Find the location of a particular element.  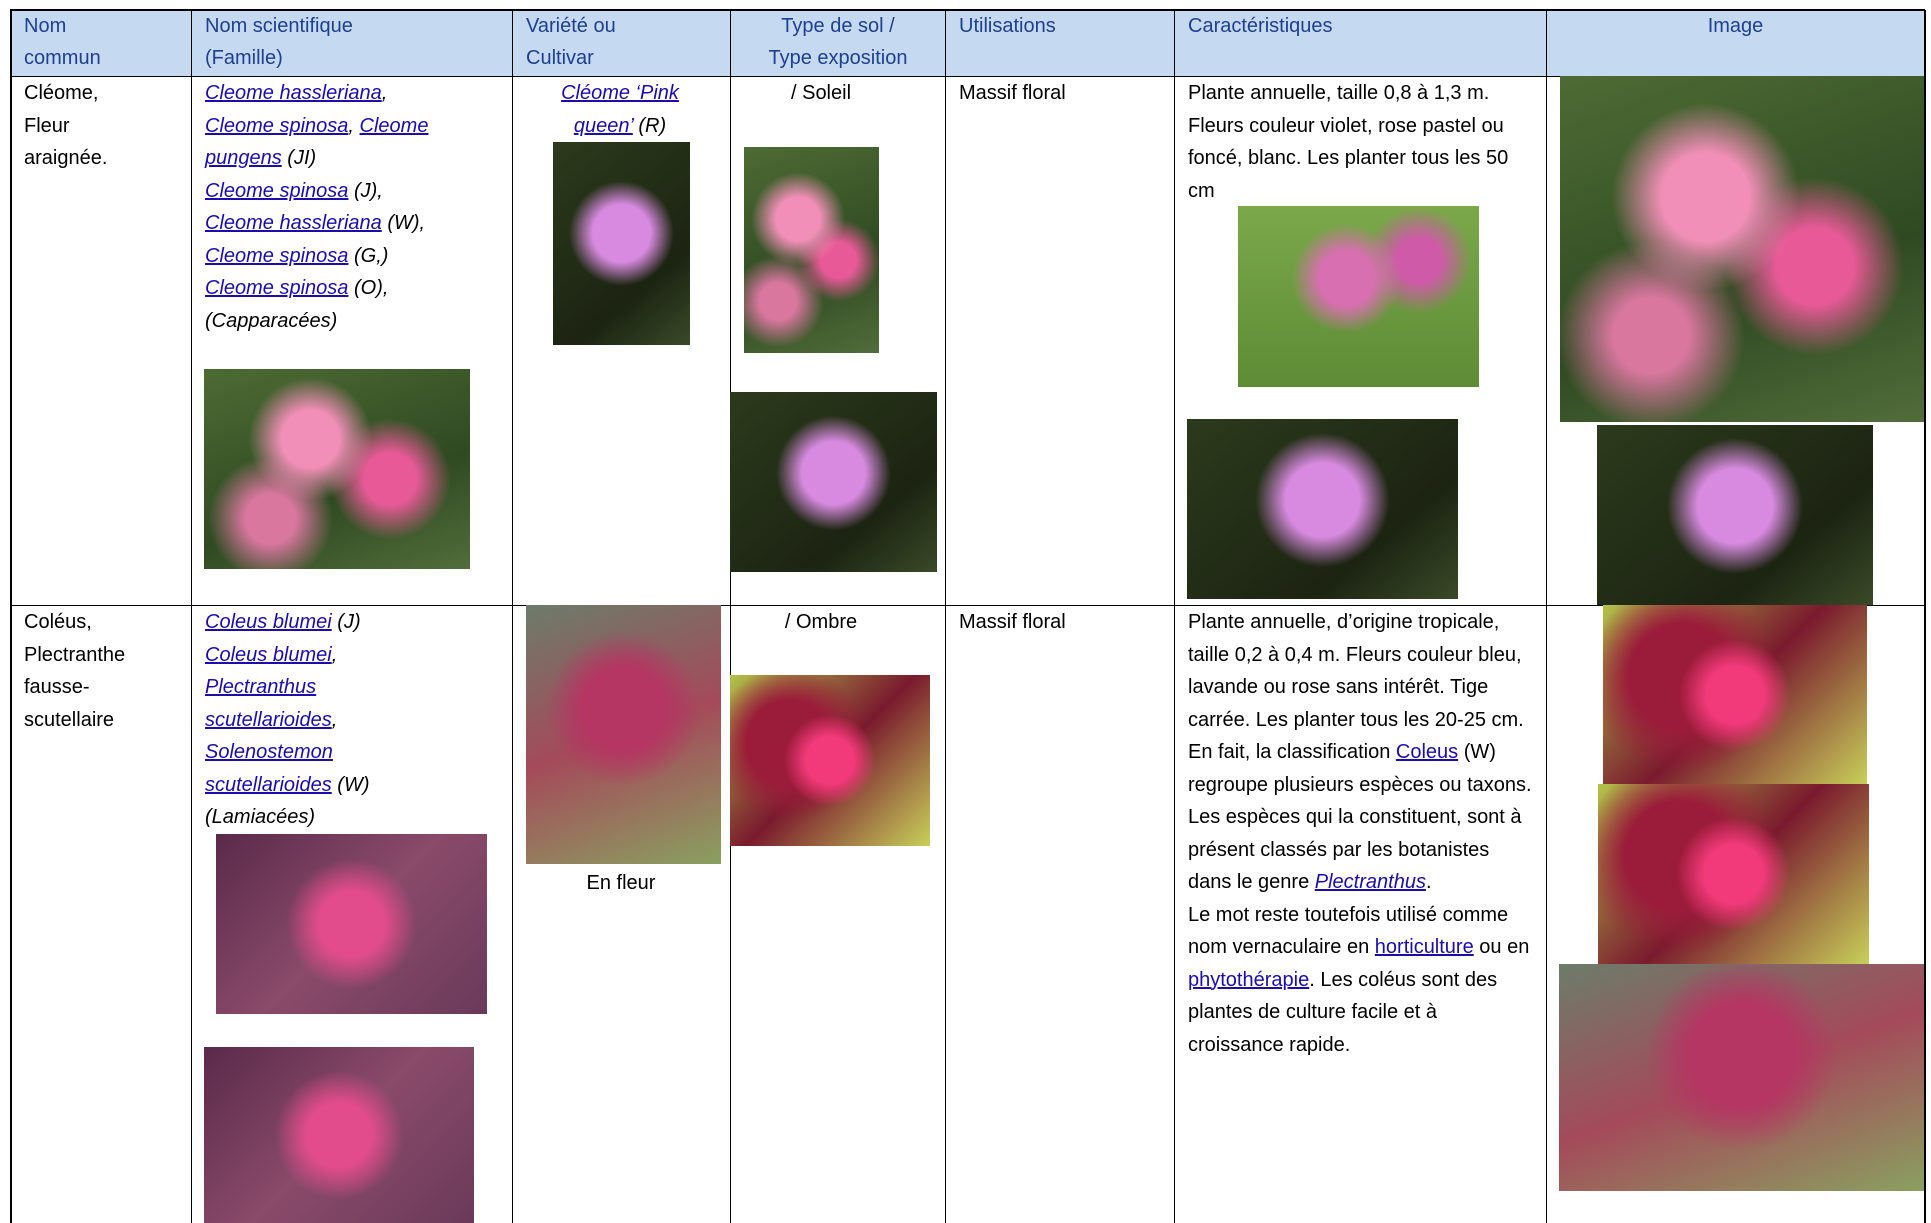

text: araignée. is located at coordinates (66, 158).